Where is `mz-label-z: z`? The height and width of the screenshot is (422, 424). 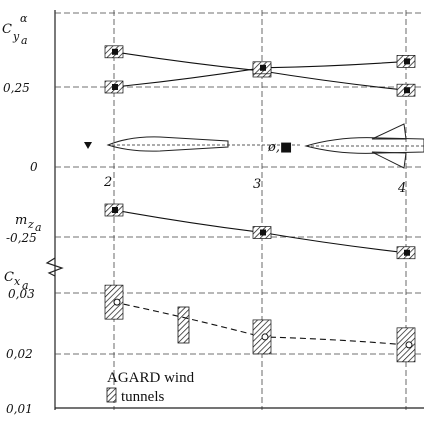 mz-label-z: z is located at coordinates (30, 224).